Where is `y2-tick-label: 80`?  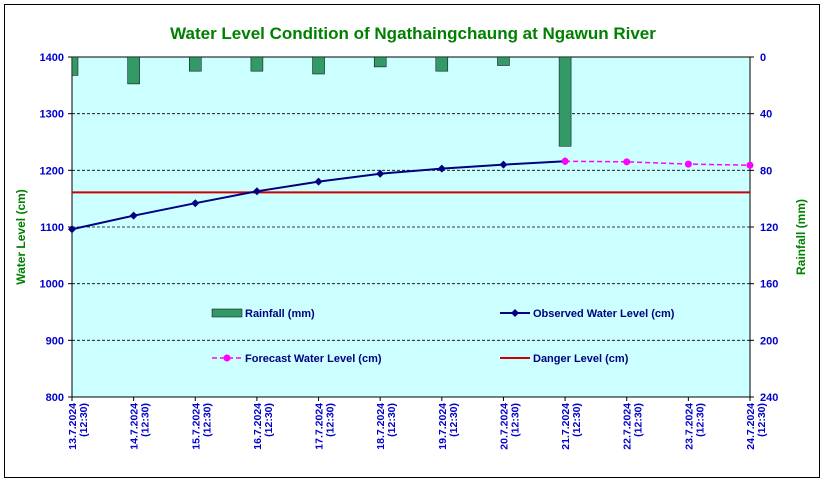 y2-tick-label: 80 is located at coordinates (766, 171).